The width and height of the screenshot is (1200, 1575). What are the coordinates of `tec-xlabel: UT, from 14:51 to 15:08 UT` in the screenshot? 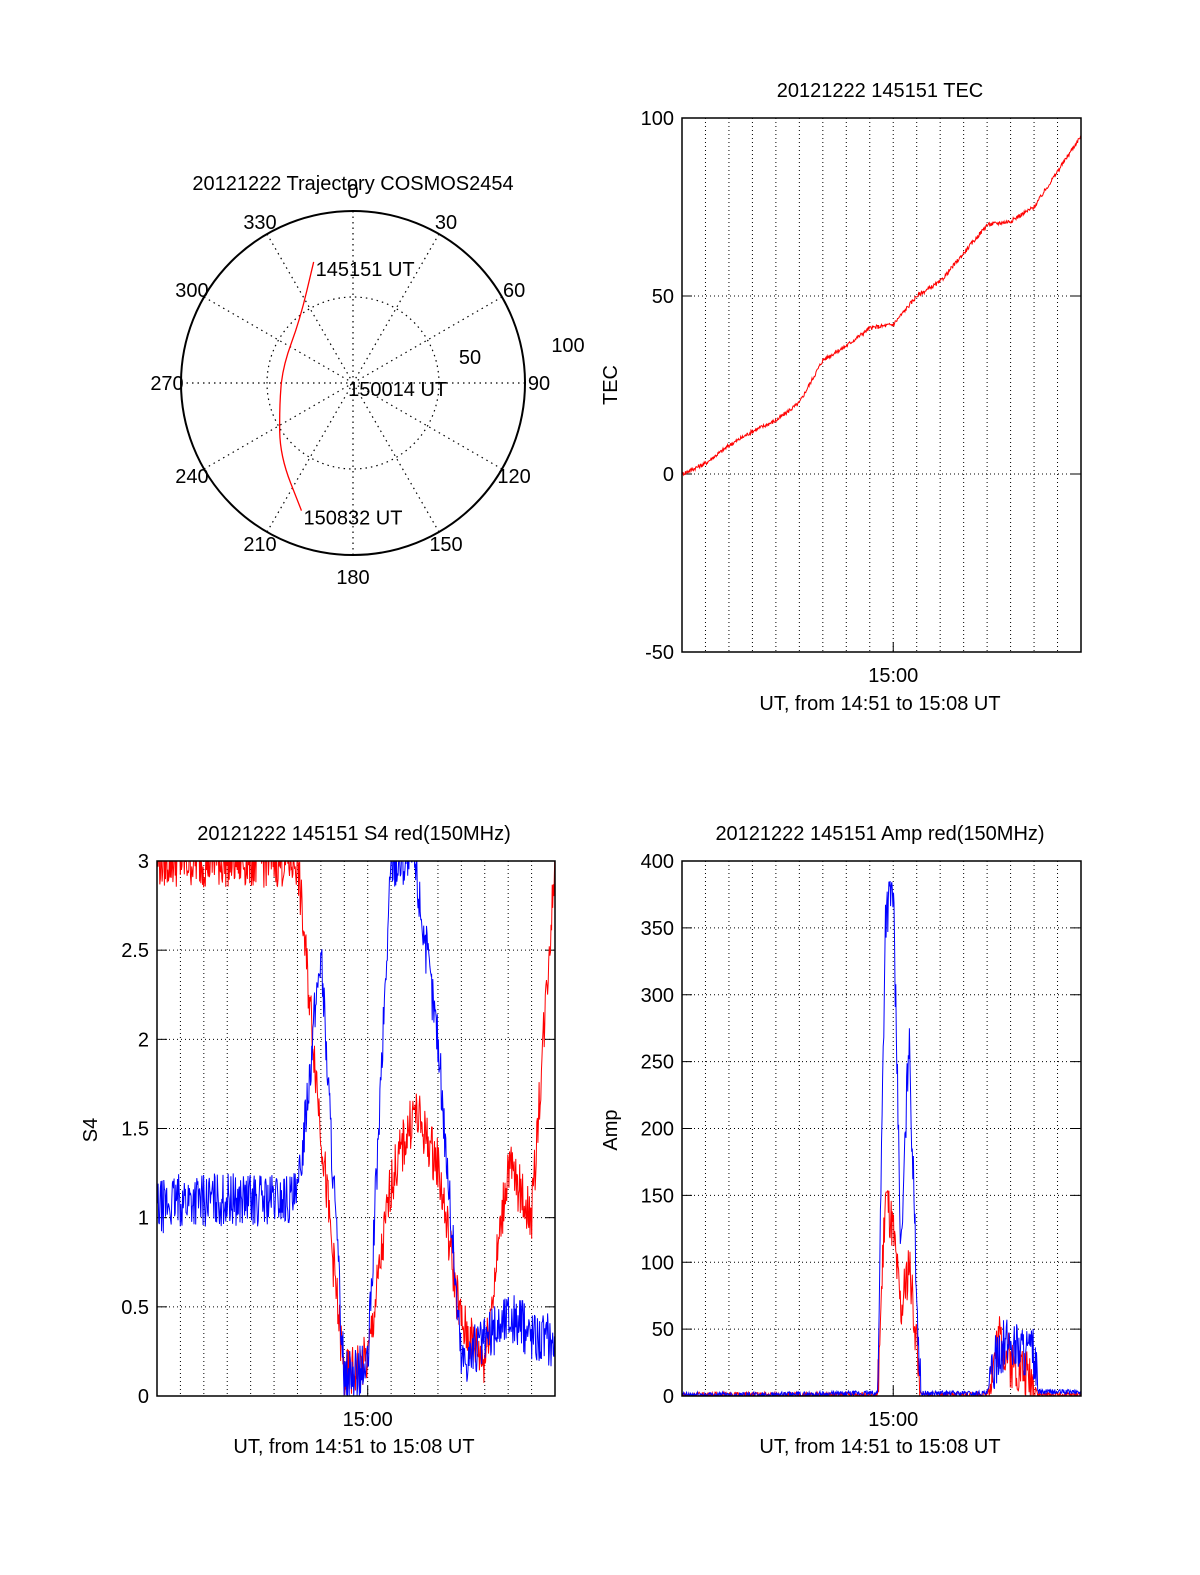 It's located at (879, 704).